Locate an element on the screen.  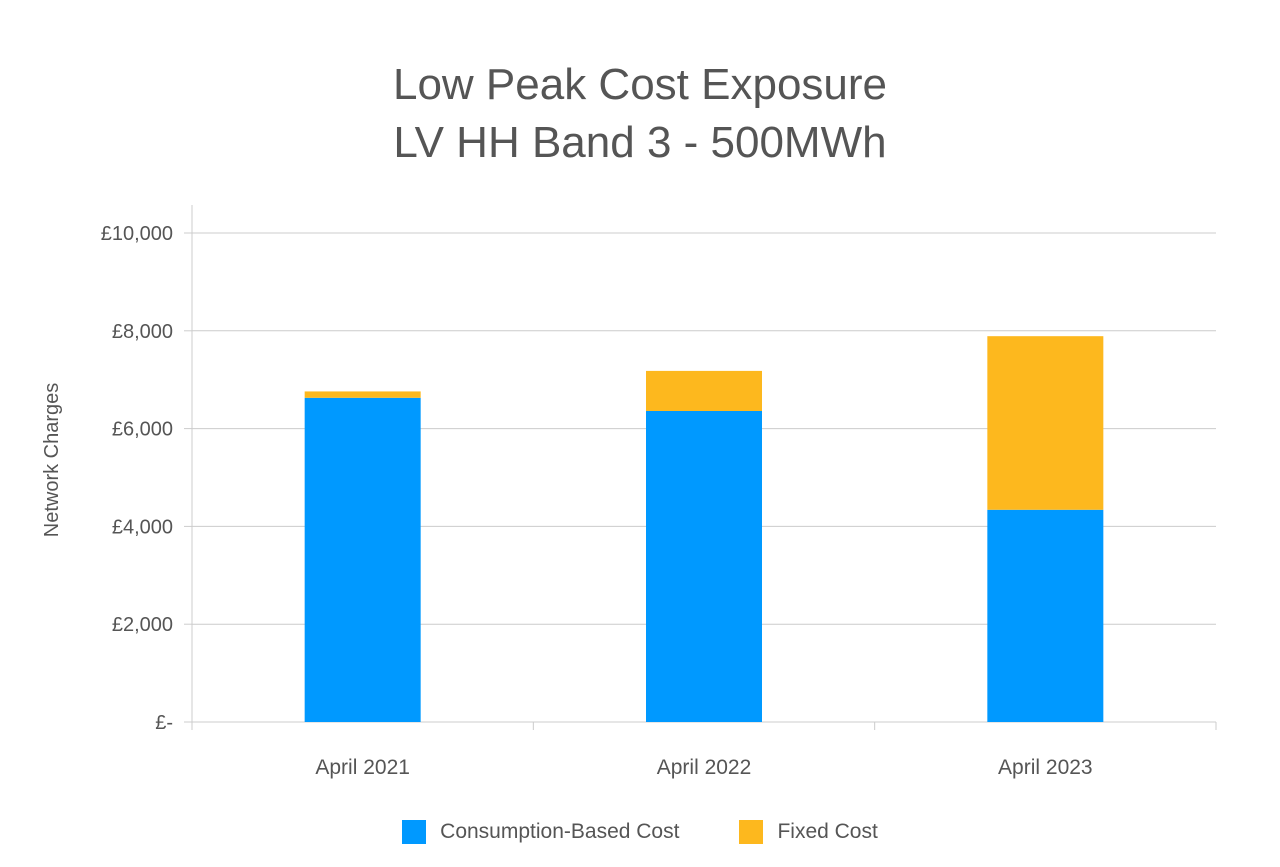
x-tick-labels: April 2021 April 2022 April 2023 is located at coordinates (703, 767).